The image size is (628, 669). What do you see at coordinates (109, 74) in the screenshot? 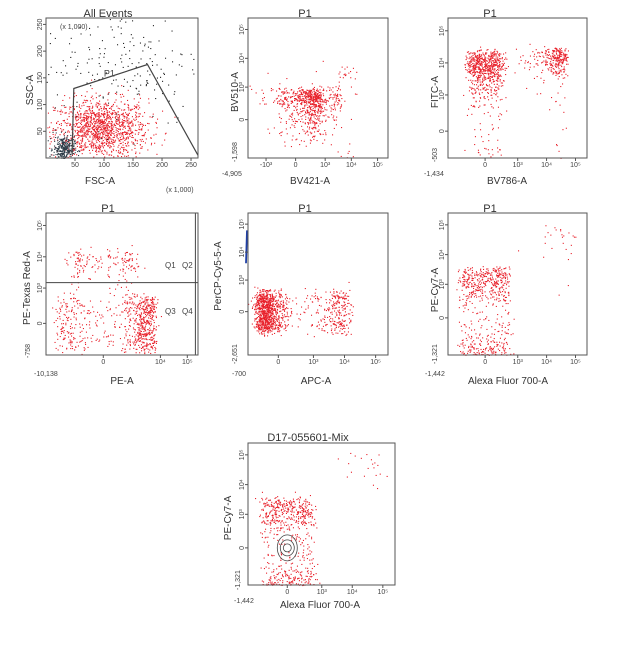
I see `gate-p1-label: P1` at bounding box center [109, 74].